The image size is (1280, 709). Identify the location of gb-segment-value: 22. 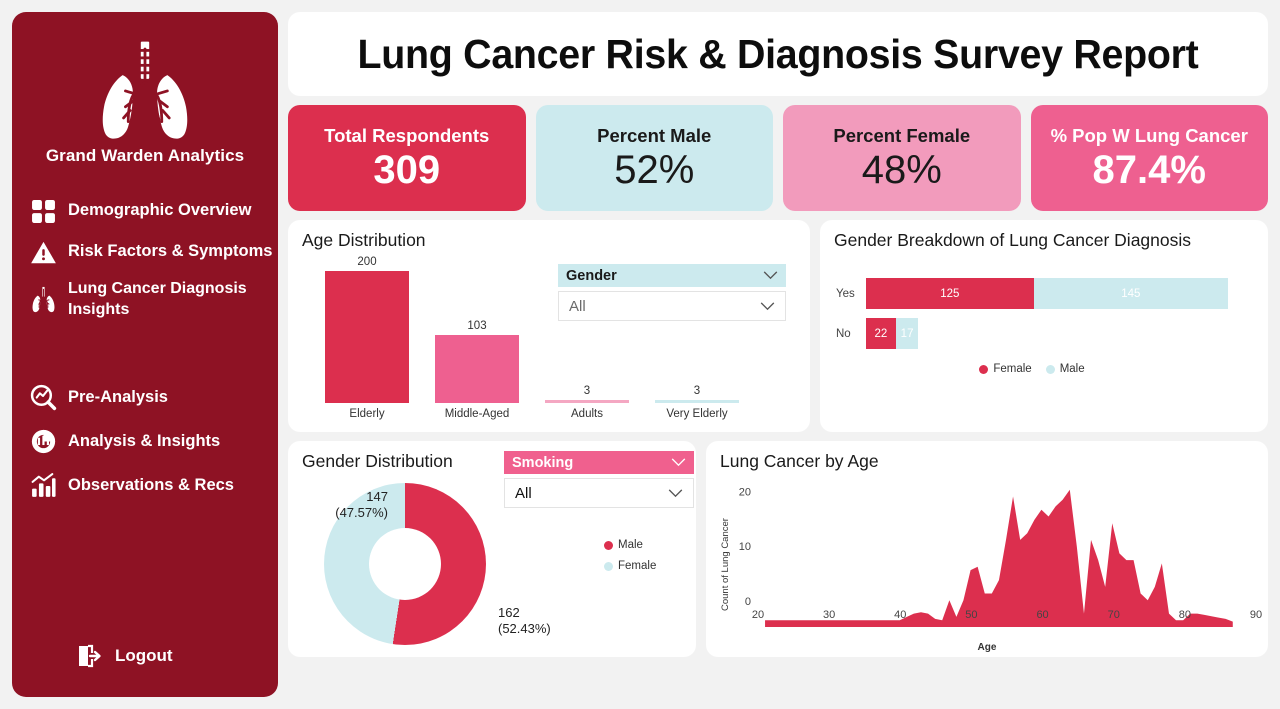
(881, 333).